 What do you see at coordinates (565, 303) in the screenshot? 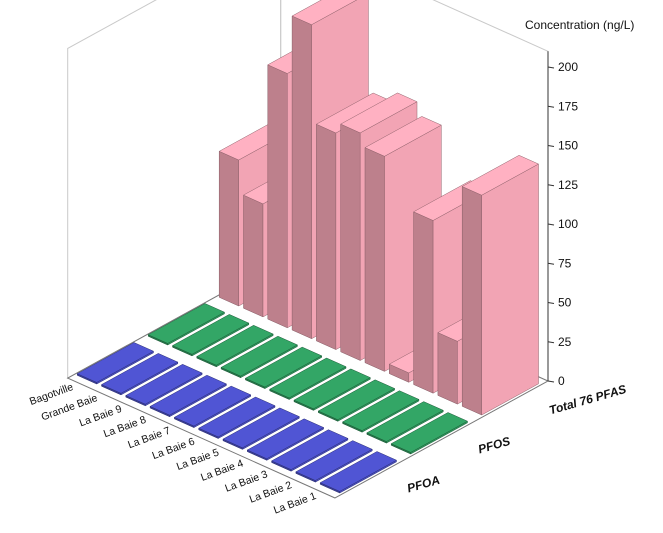
I see `z-tick-label: 50` at bounding box center [565, 303].